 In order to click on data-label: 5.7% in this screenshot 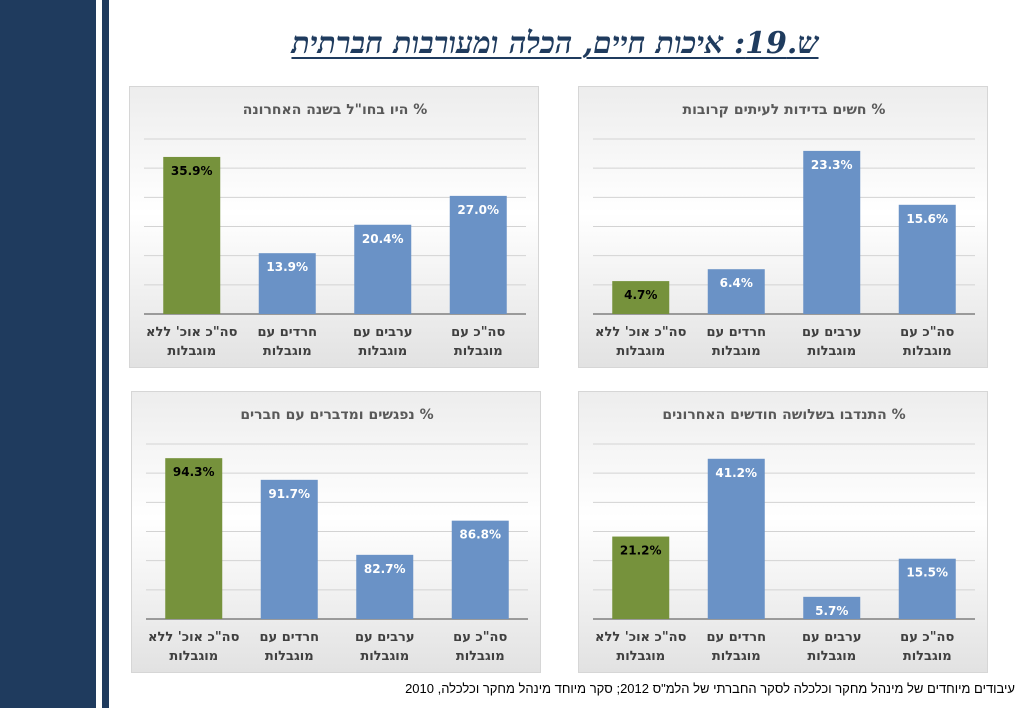, I will do `click(831, 611)`.